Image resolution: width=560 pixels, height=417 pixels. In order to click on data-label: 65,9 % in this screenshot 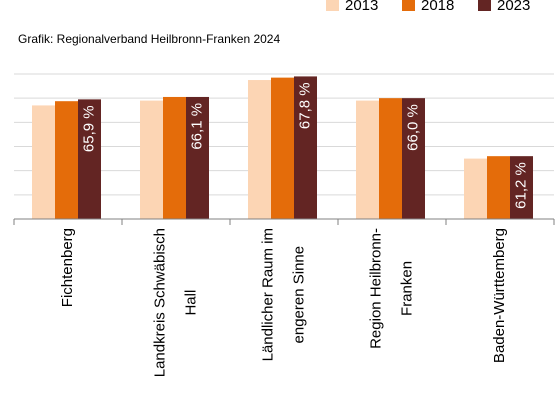, I will do `click(88, 128)`.